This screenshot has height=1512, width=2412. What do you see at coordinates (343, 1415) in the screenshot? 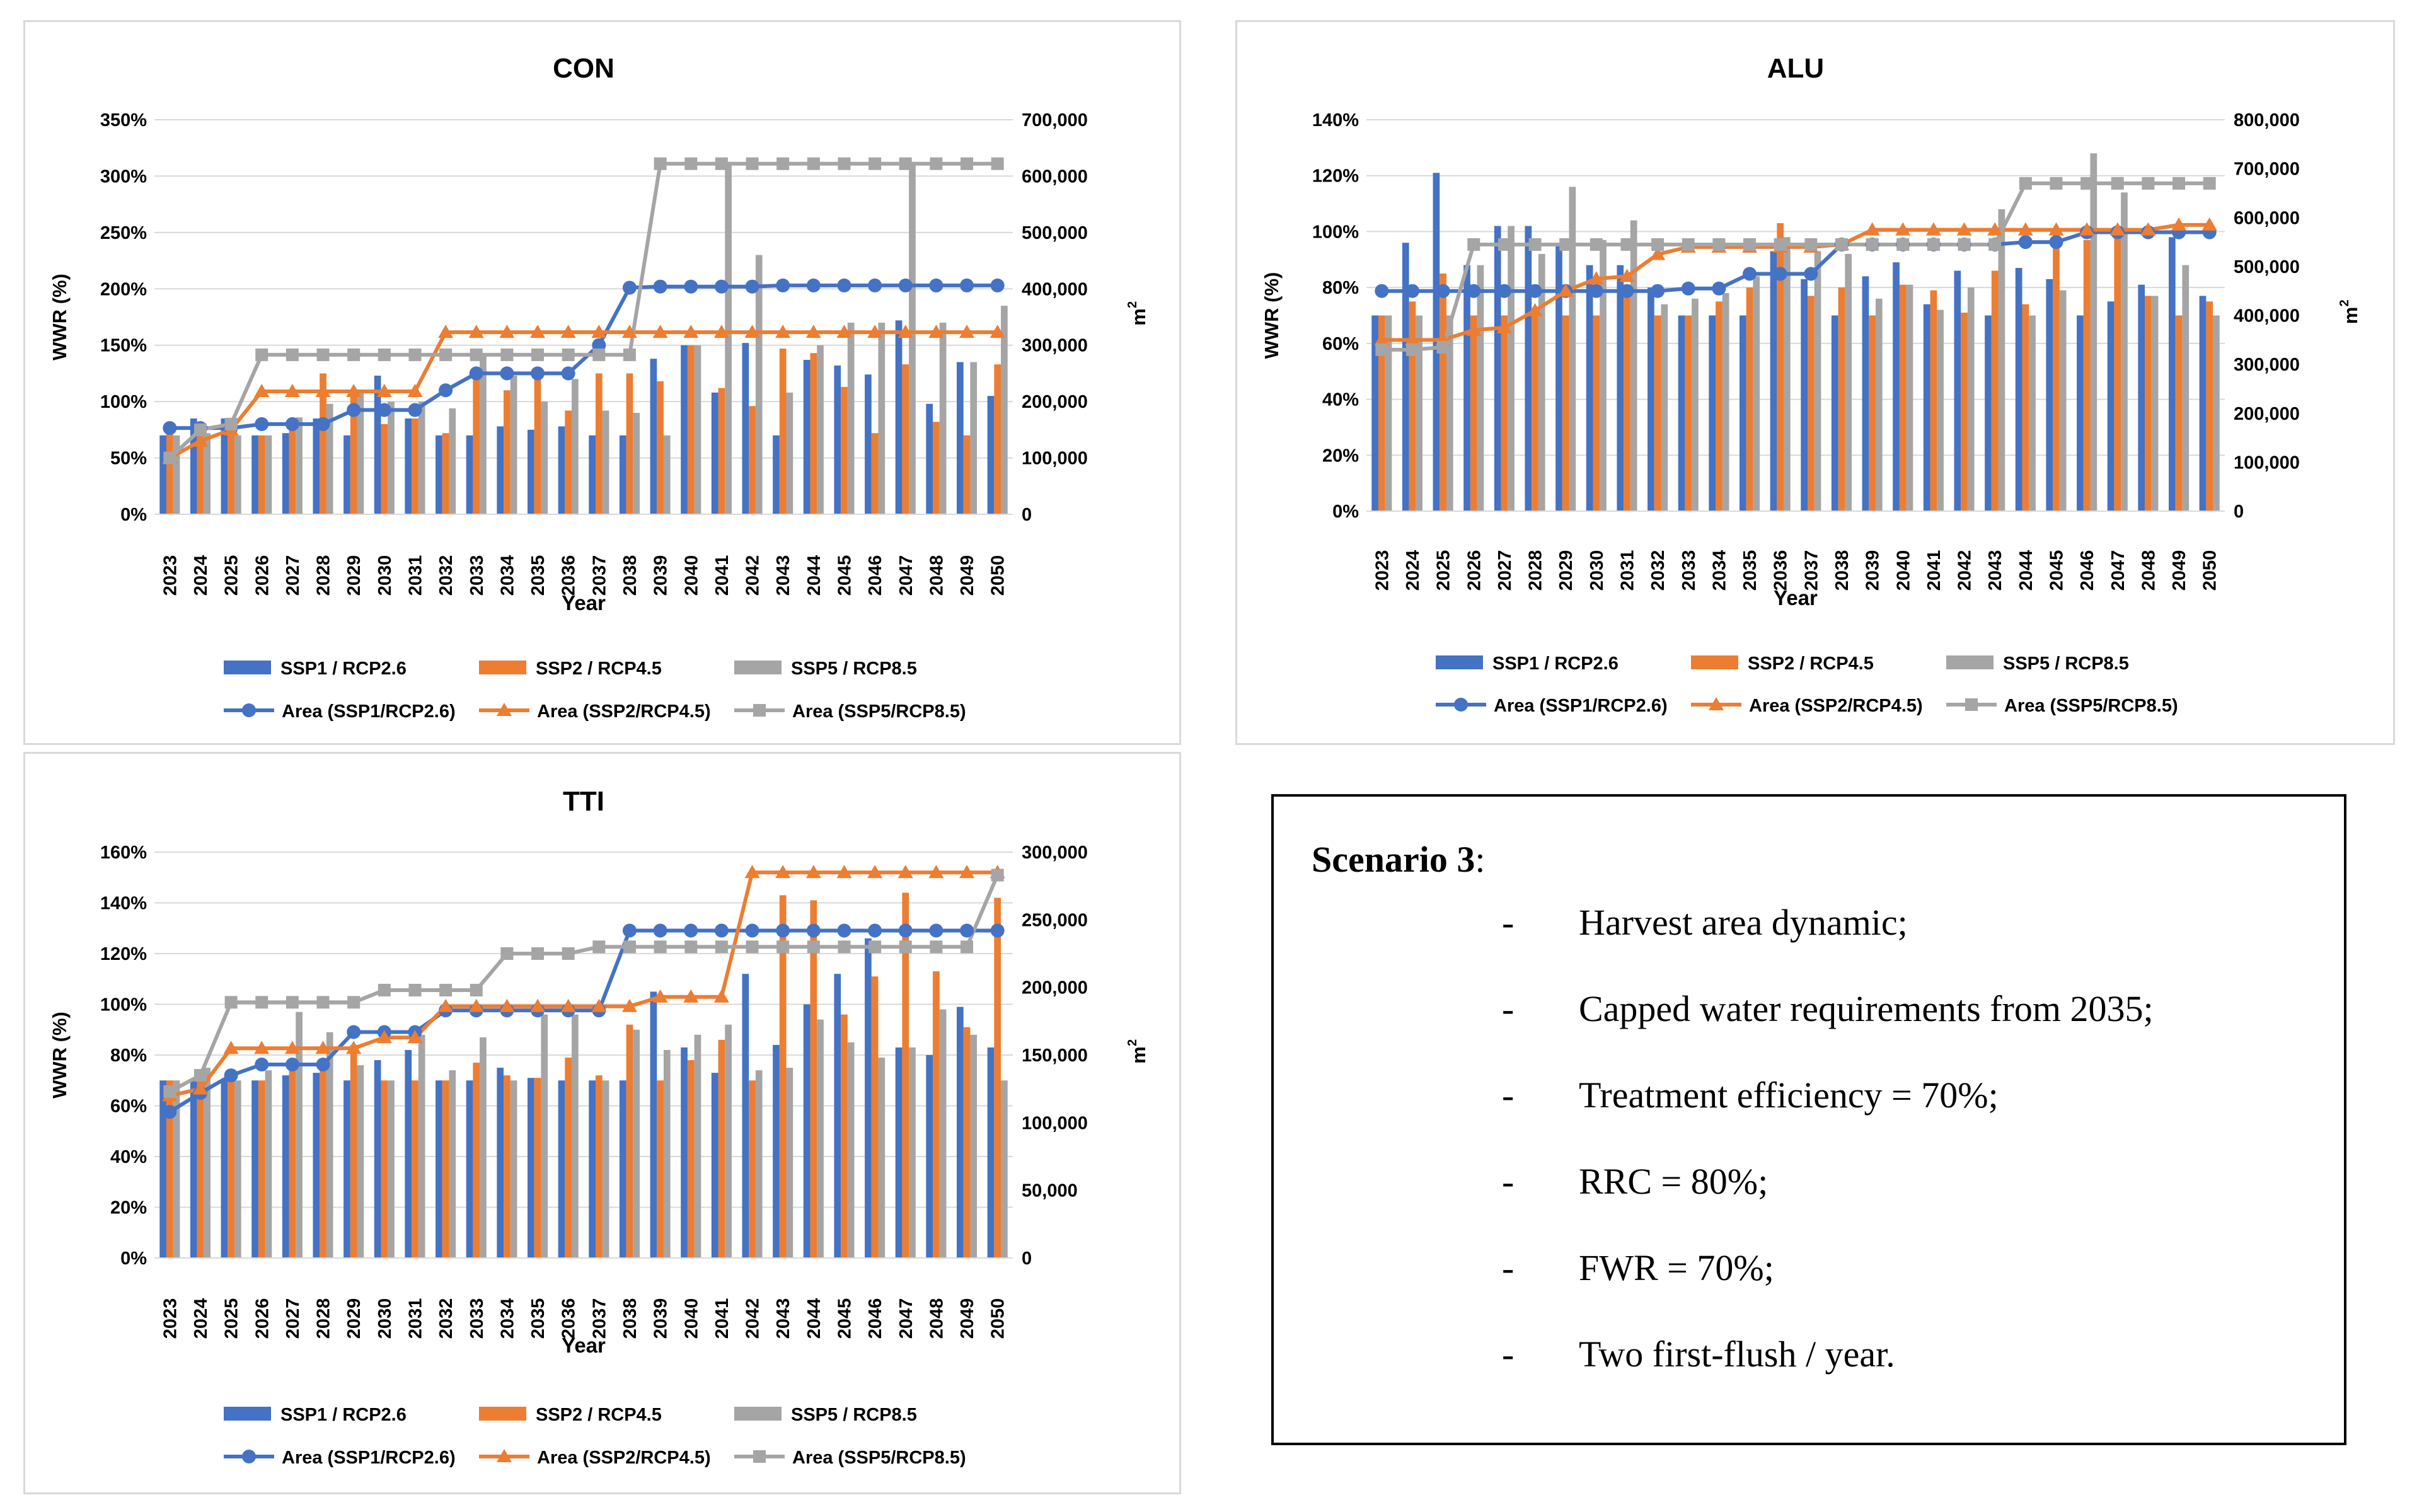
I see `legend-label: SSP1 / RCP2.6` at bounding box center [343, 1415].